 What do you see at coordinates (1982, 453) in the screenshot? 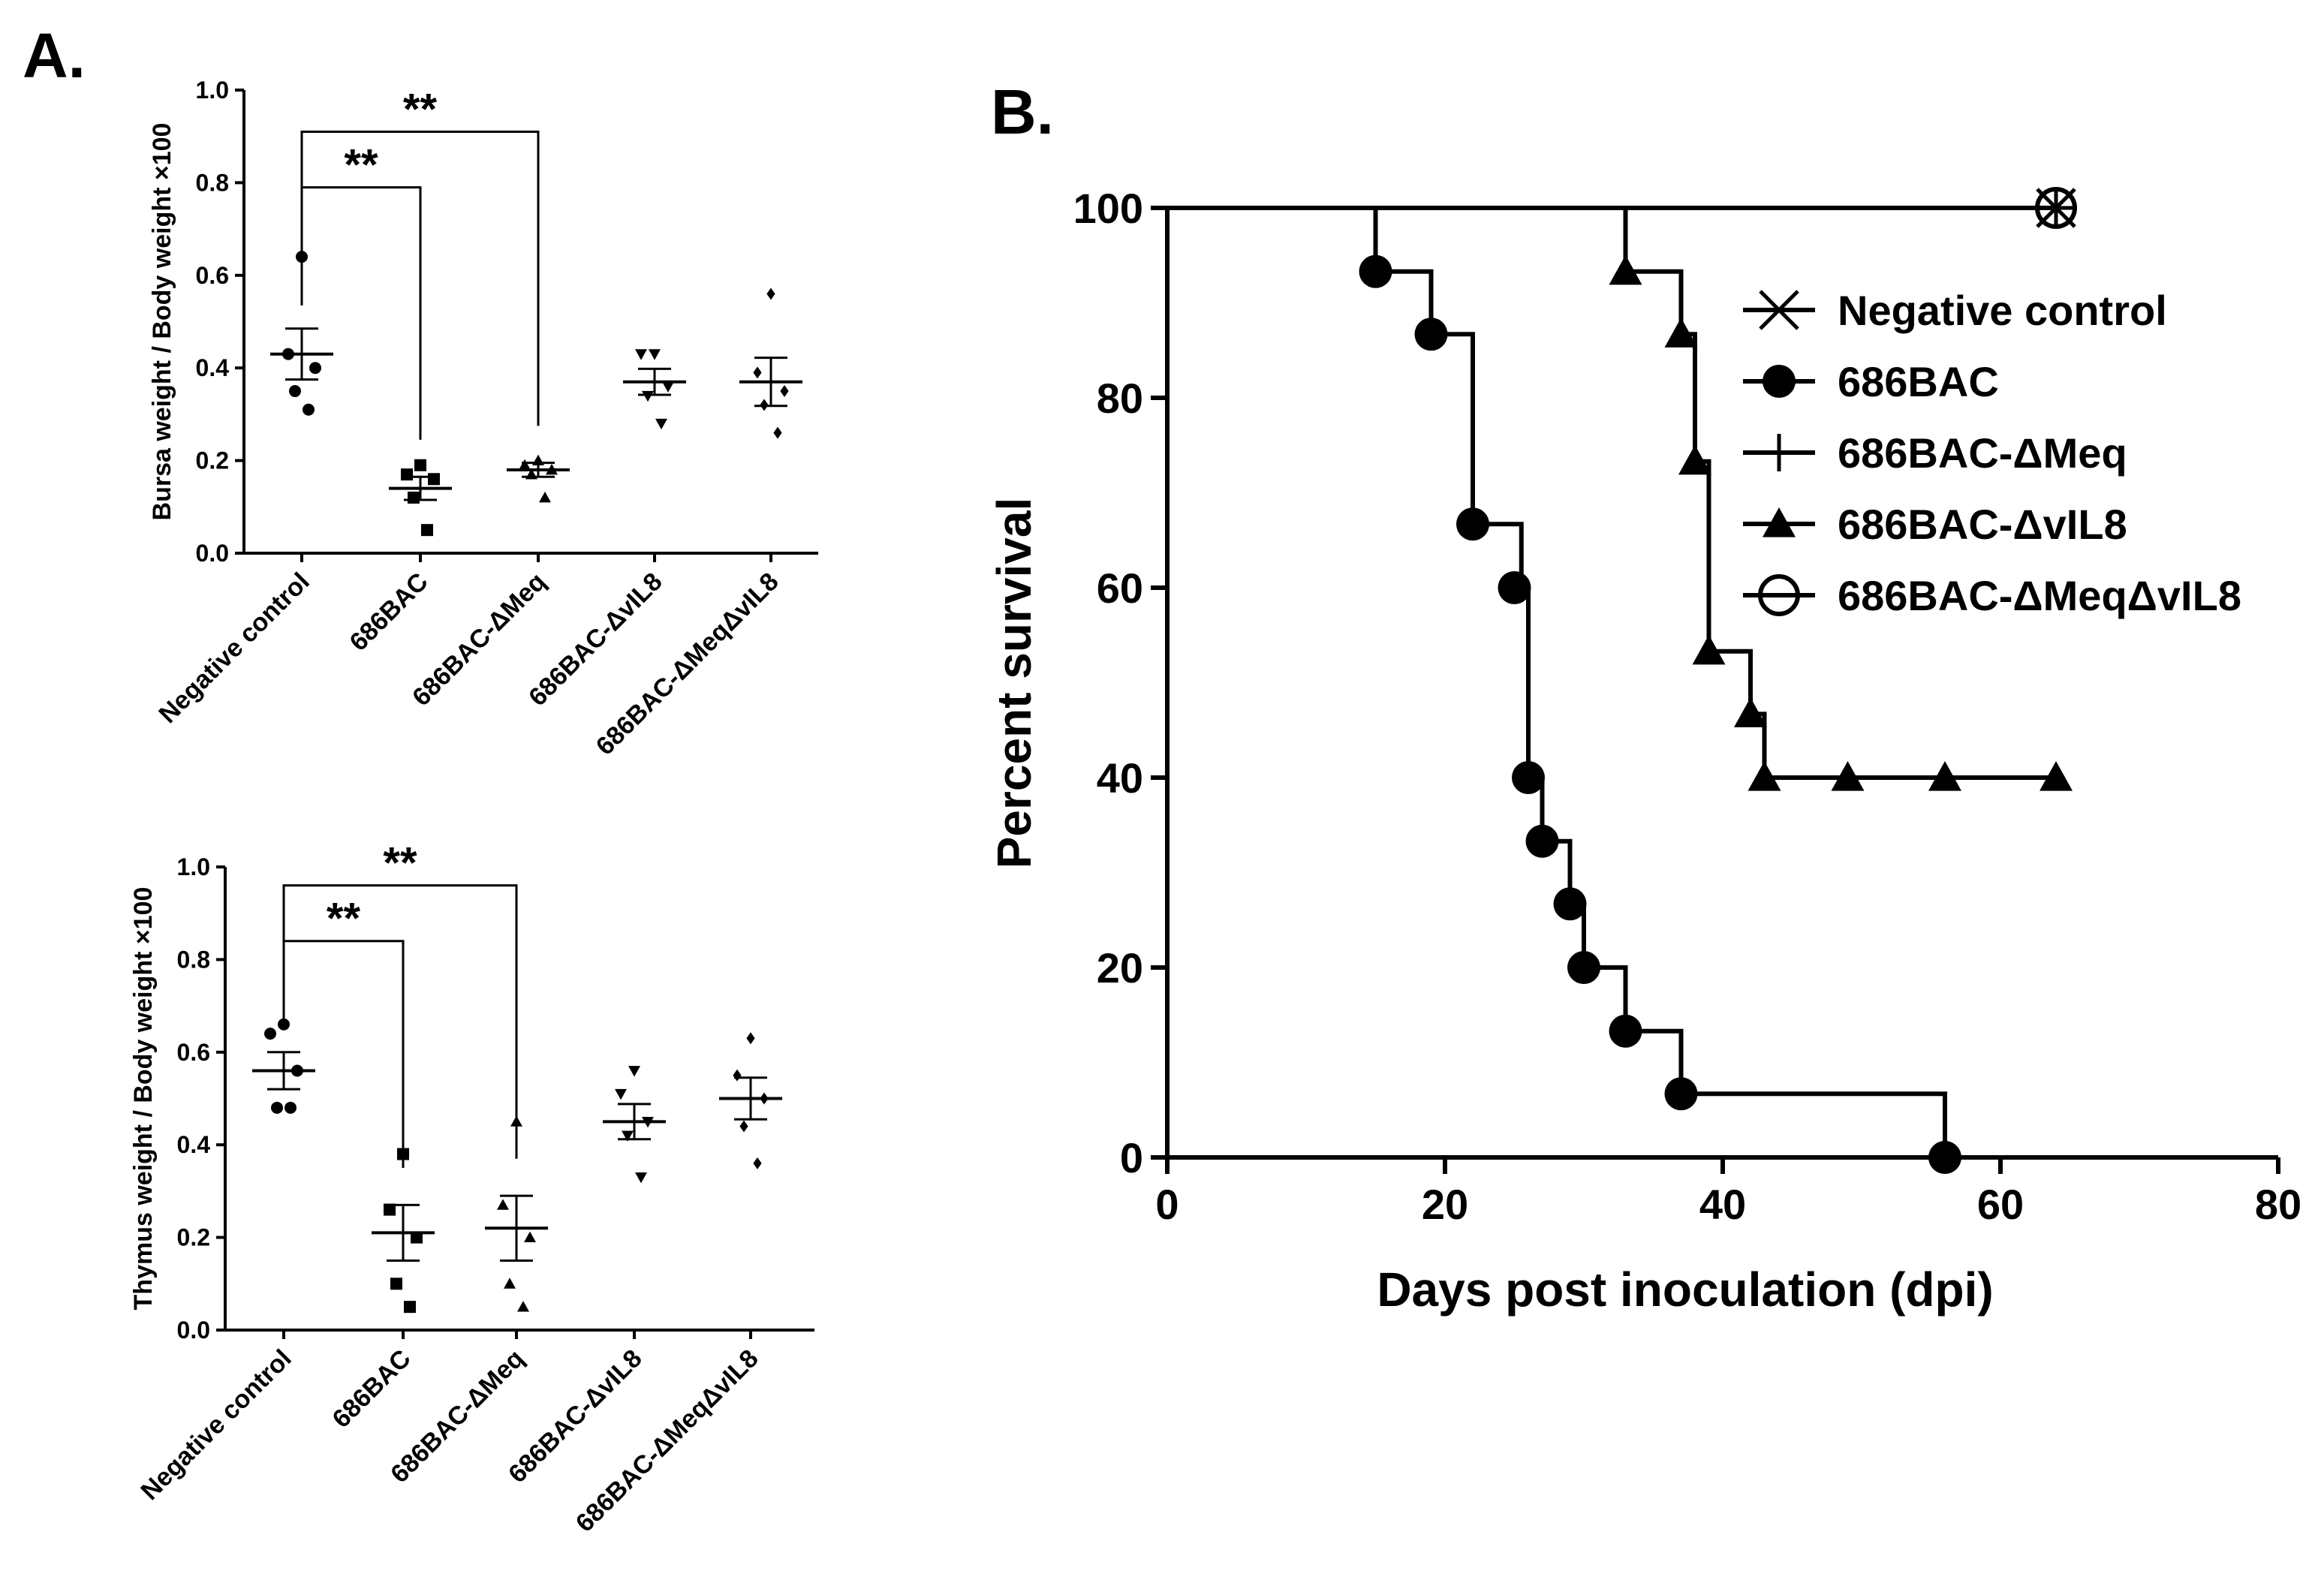
I see `legend-label: 686BAC-ΔMeq` at bounding box center [1982, 453].